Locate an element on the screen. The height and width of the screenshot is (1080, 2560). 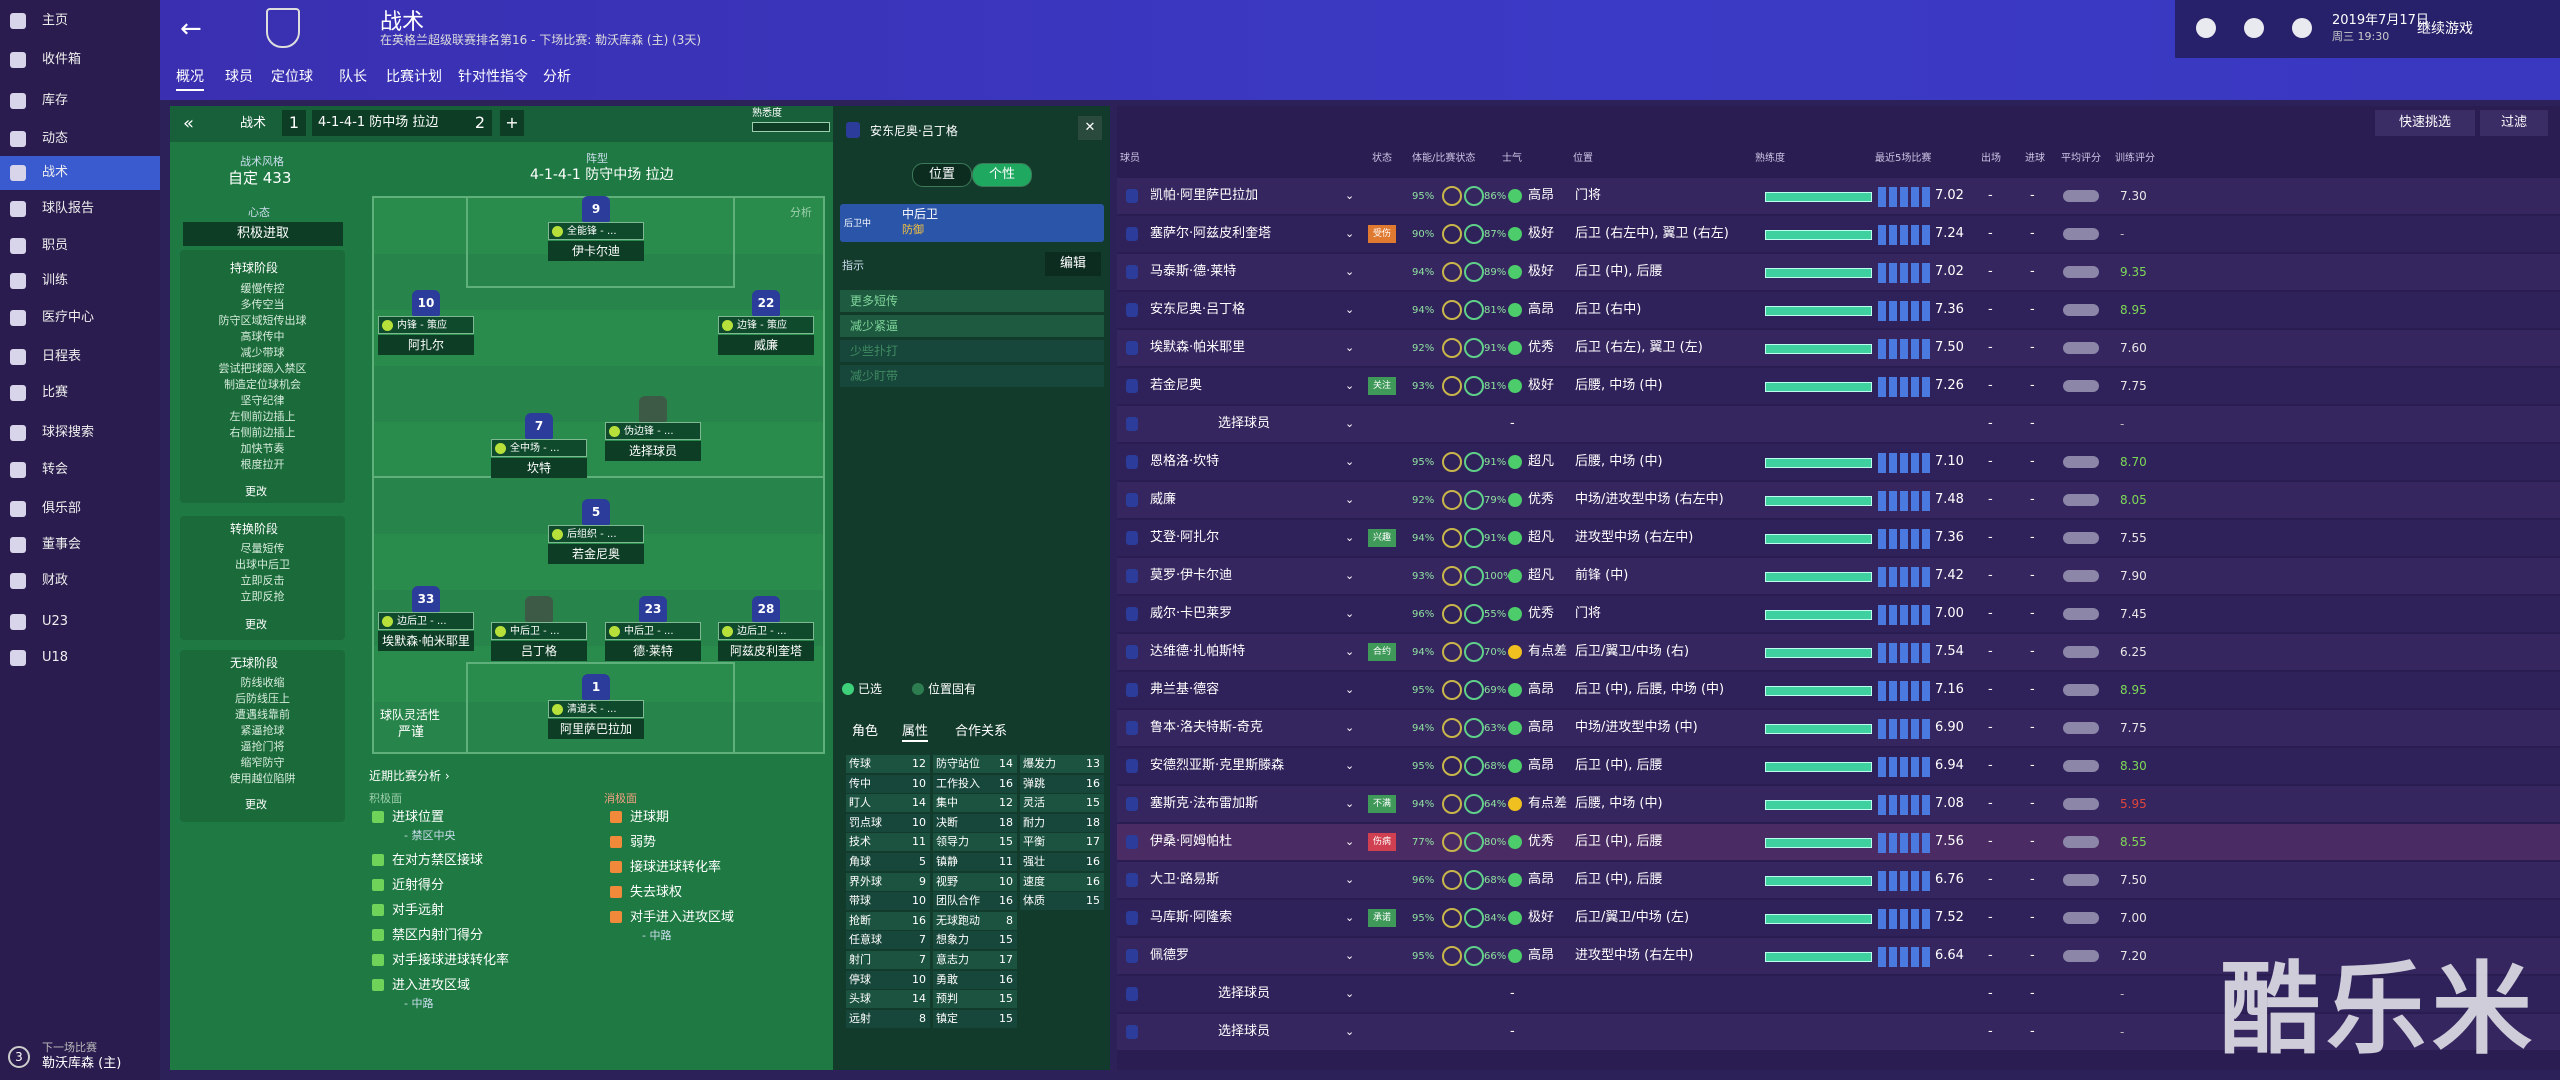
player-name: 弗兰基·德容 is located at coordinates (1185, 689).